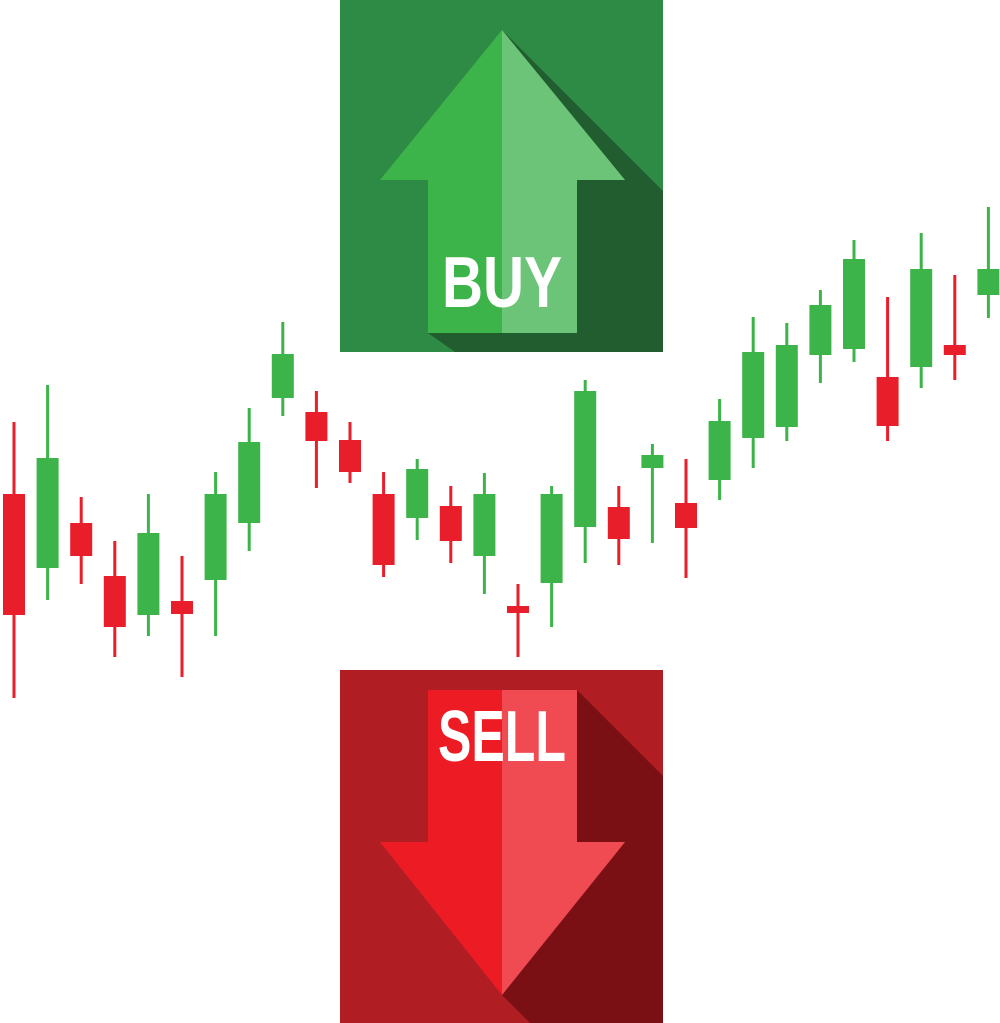  I want to click on sell-shadow, so click(582, 856).